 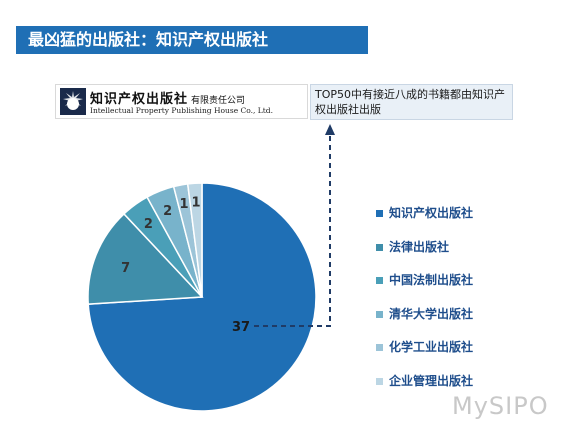 What do you see at coordinates (431, 280) in the screenshot?
I see `legend-label: 中国法制出版社` at bounding box center [431, 280].